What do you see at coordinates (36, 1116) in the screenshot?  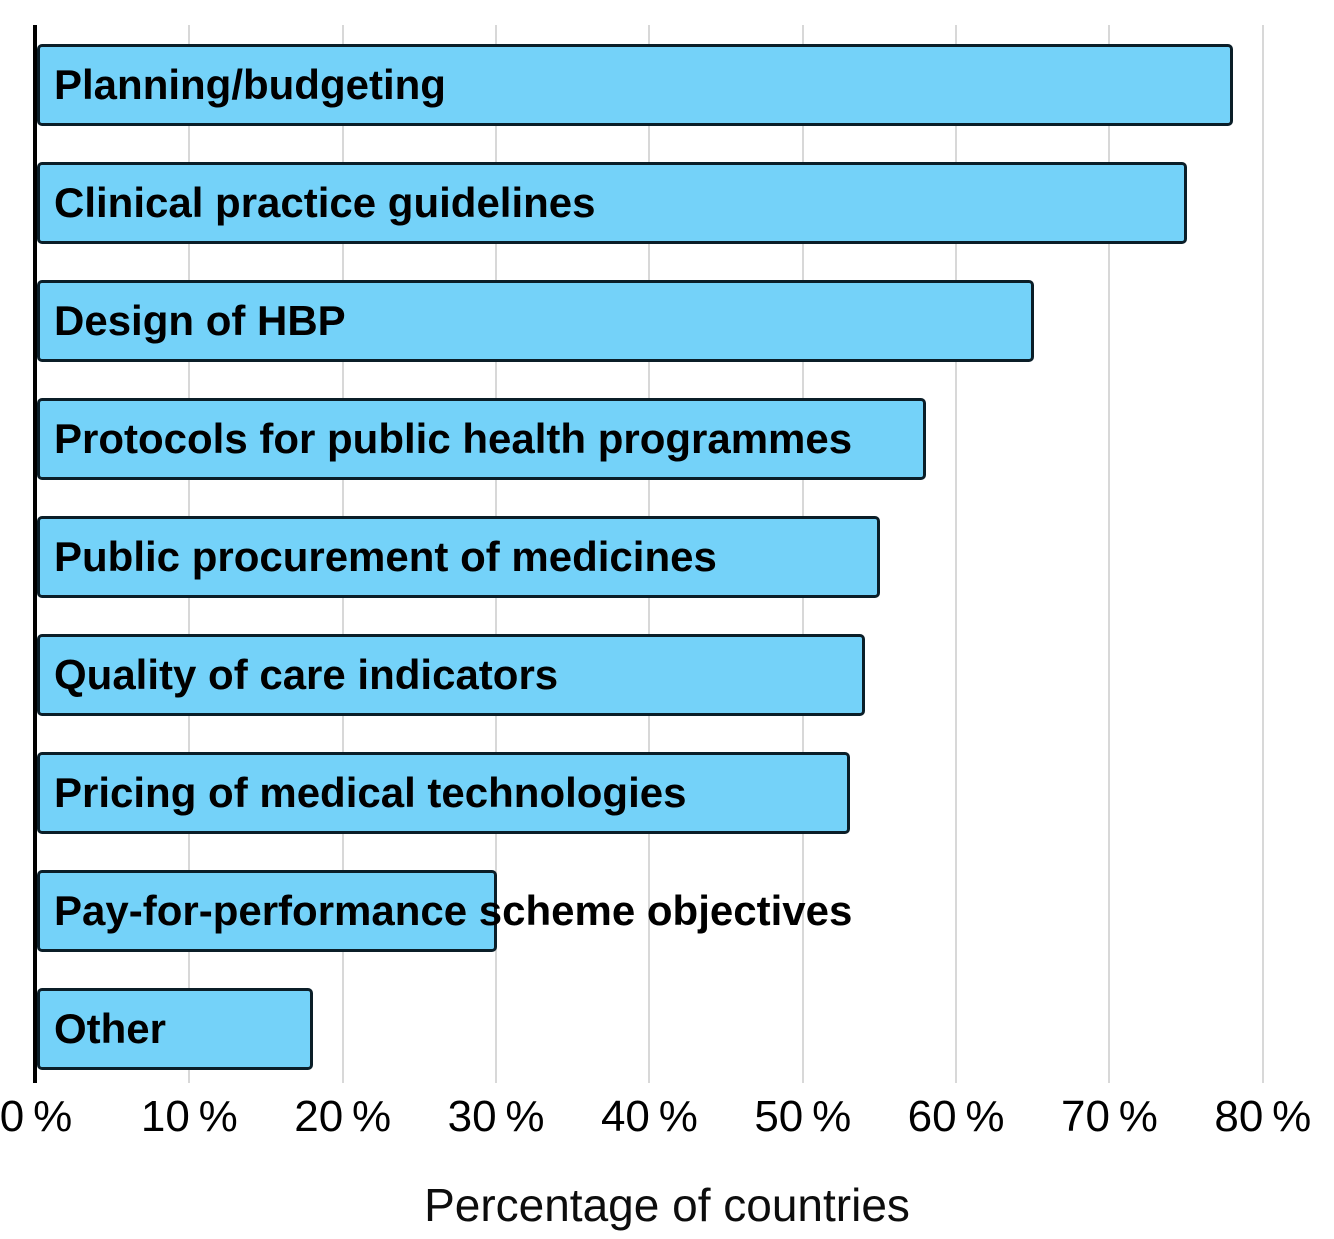 I see `x-tick-label: 0 %` at bounding box center [36, 1116].